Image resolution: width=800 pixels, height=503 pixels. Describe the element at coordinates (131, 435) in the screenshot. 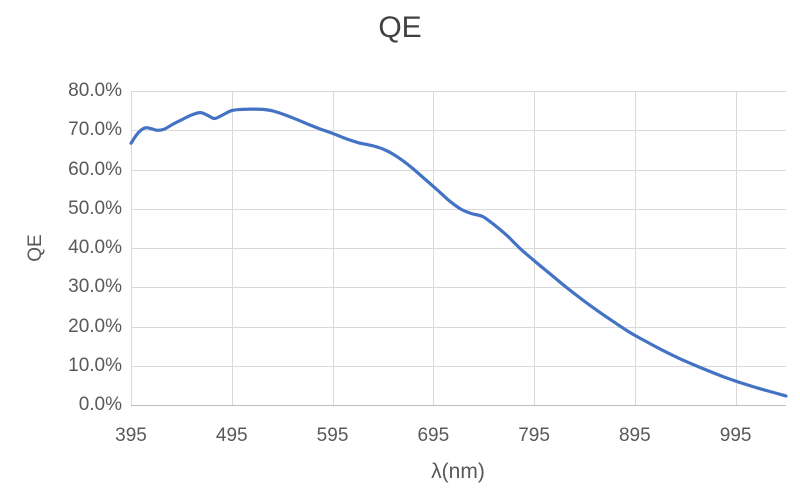

I see `x-axis-tick-label: 395` at that location.